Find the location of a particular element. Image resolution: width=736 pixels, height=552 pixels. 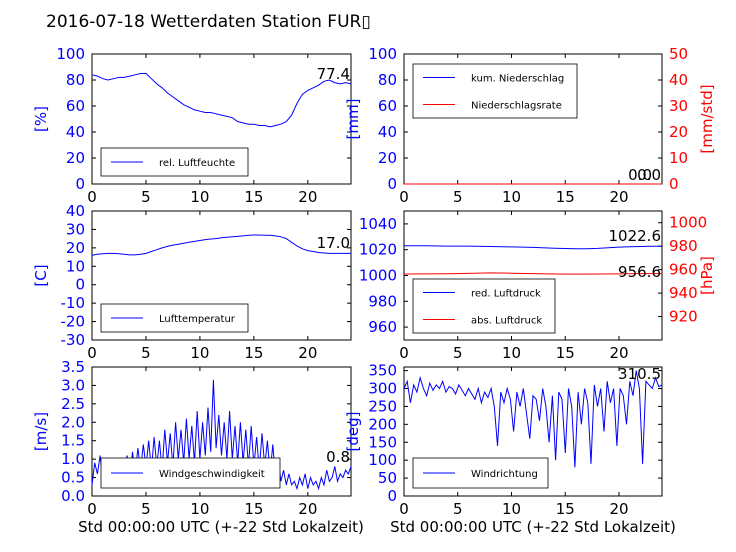

y-axis-label: [%] is located at coordinates (41, 119).